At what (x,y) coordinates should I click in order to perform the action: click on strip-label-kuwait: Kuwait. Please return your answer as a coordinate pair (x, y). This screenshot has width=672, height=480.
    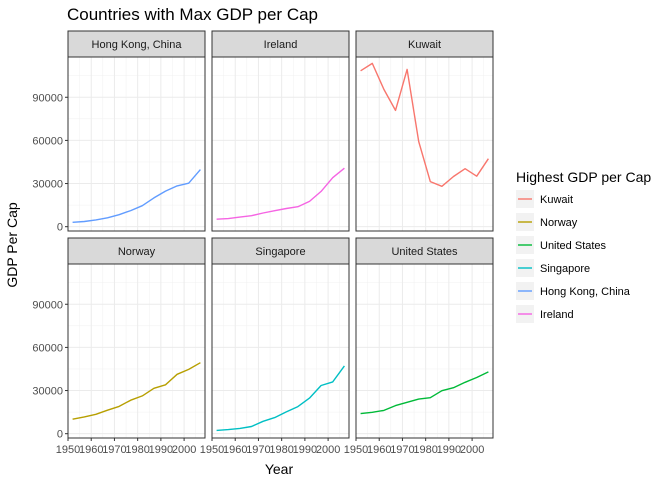
    Looking at the image, I should click on (424, 45).